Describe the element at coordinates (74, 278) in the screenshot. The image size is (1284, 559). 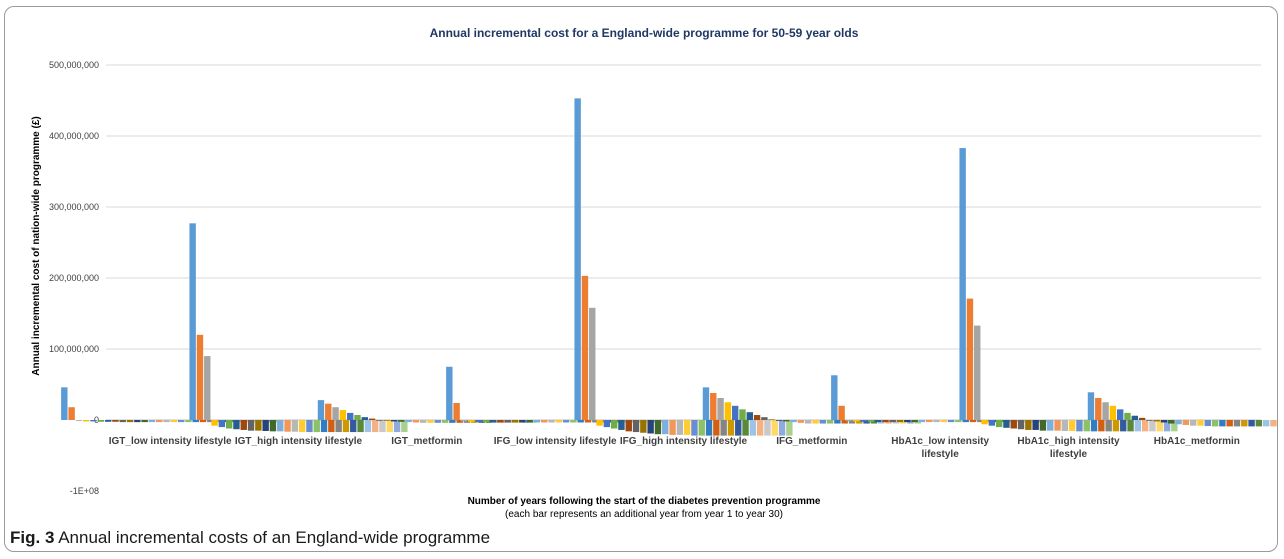
I see `y-tick-label: 200,000,000` at that location.